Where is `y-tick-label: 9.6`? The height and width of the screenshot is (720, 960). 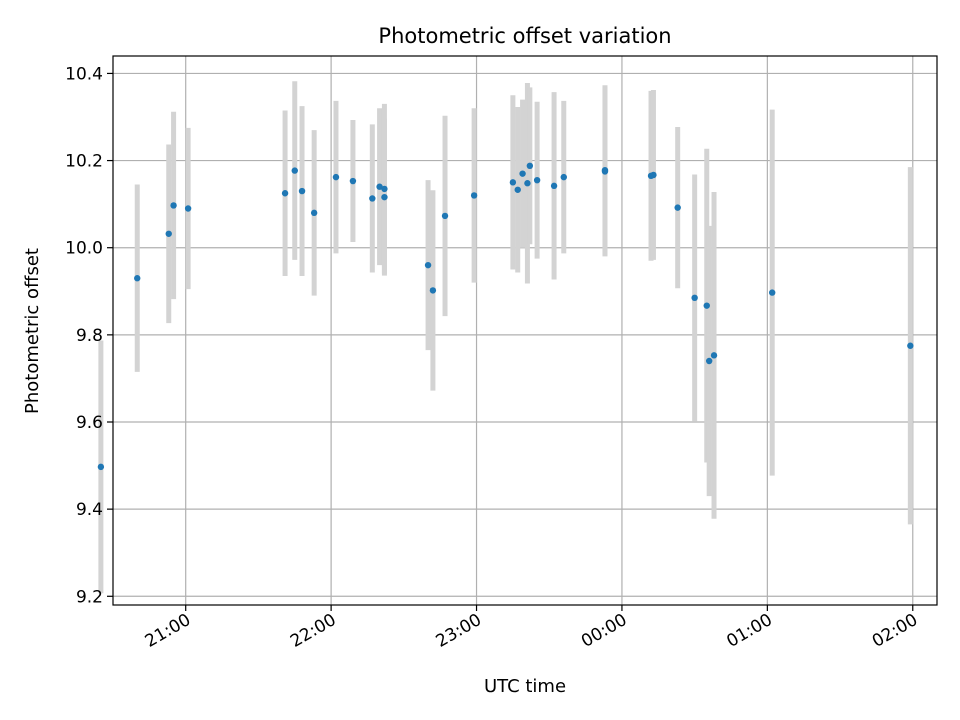
y-tick-label: 9.6 is located at coordinates (89, 423).